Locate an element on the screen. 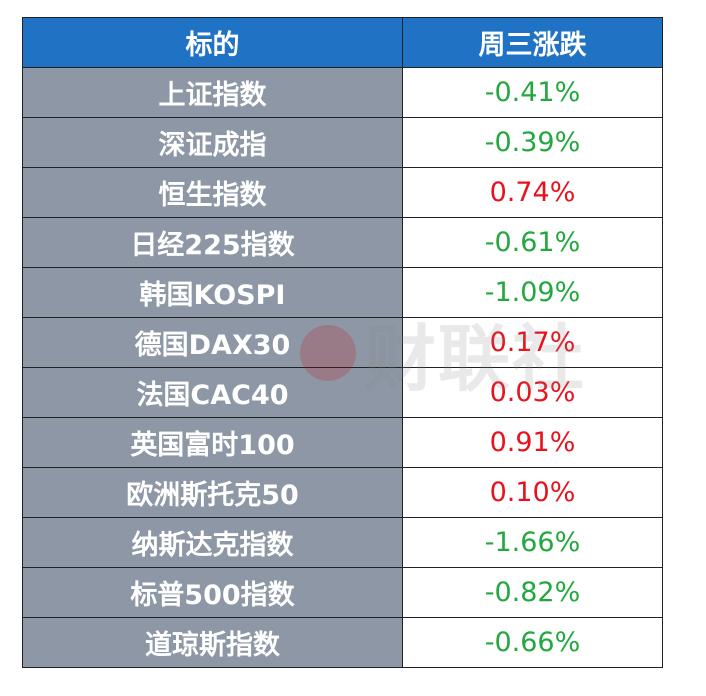 The image size is (706, 696). index-name: 深证成指 is located at coordinates (212, 142).